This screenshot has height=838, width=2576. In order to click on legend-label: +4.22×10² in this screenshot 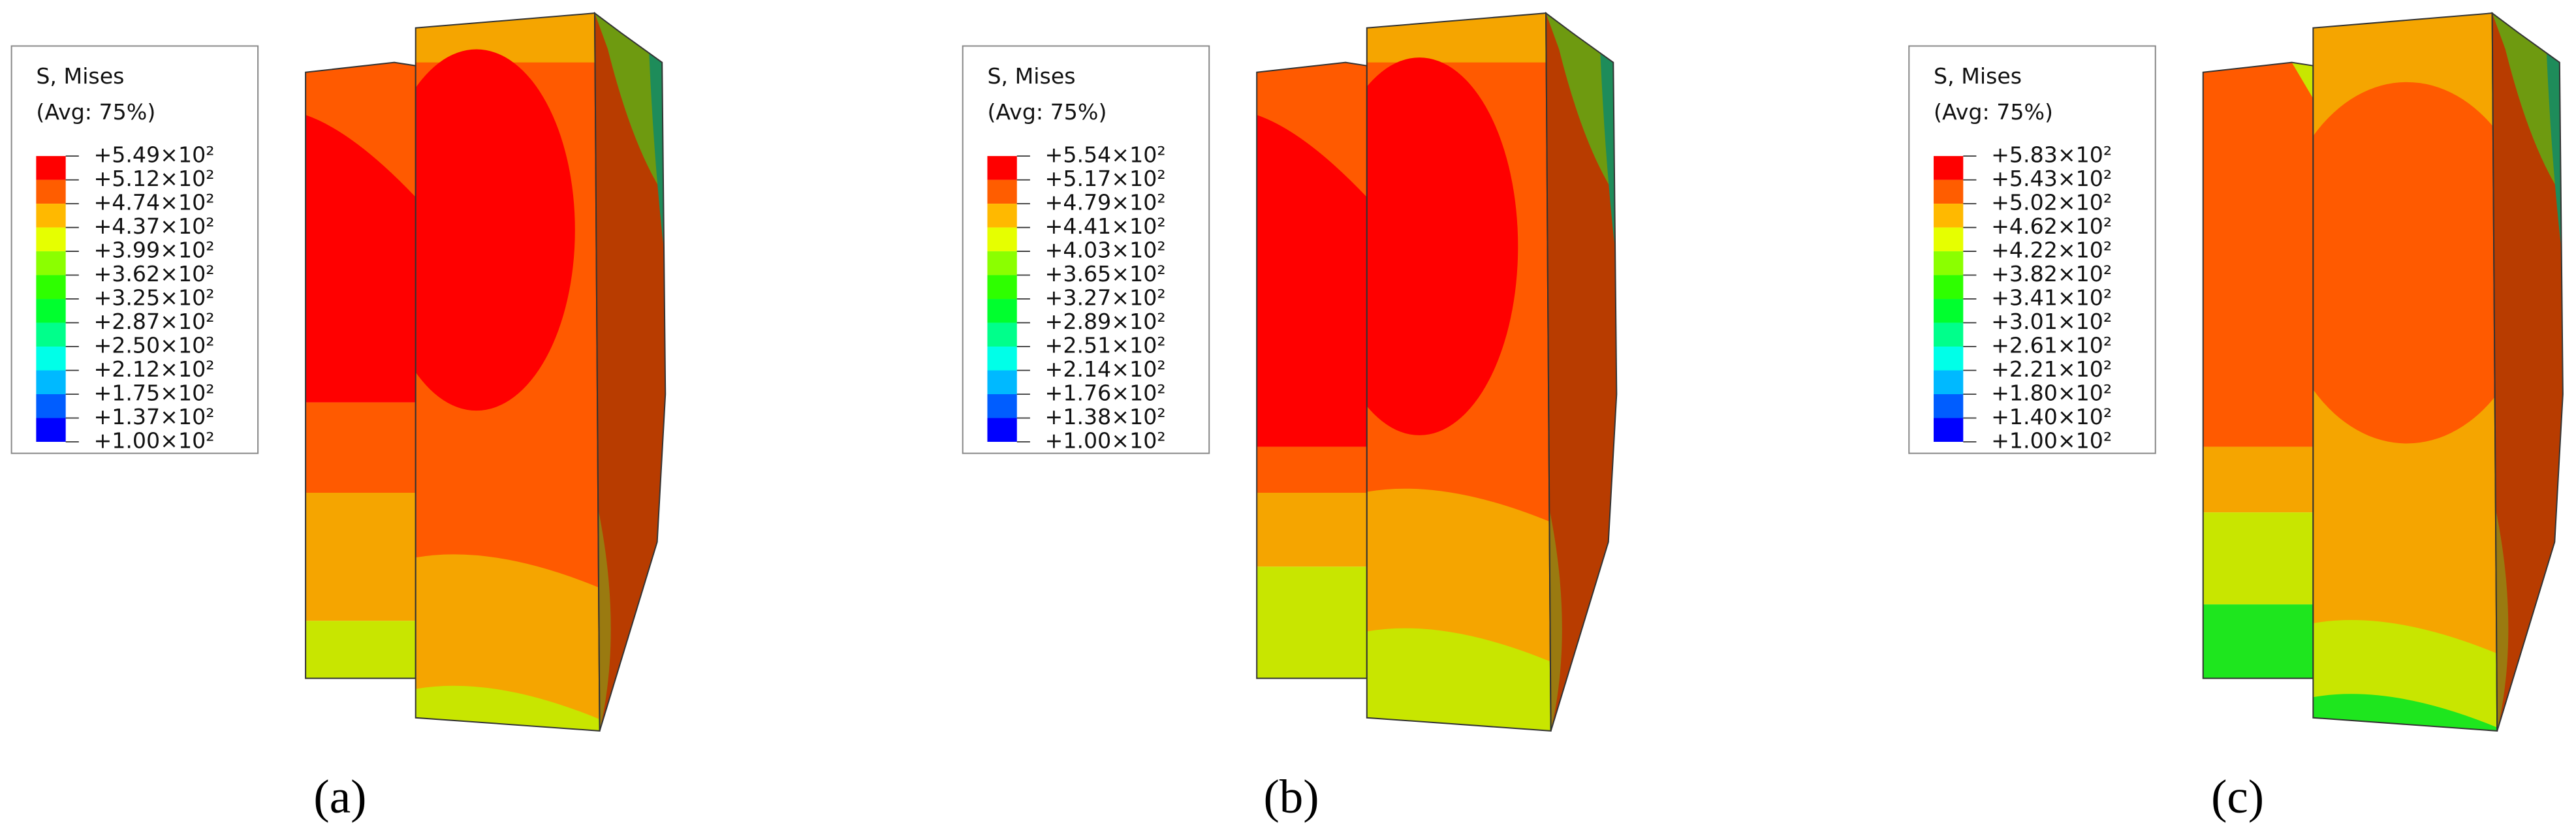, I will do `click(2051, 251)`.